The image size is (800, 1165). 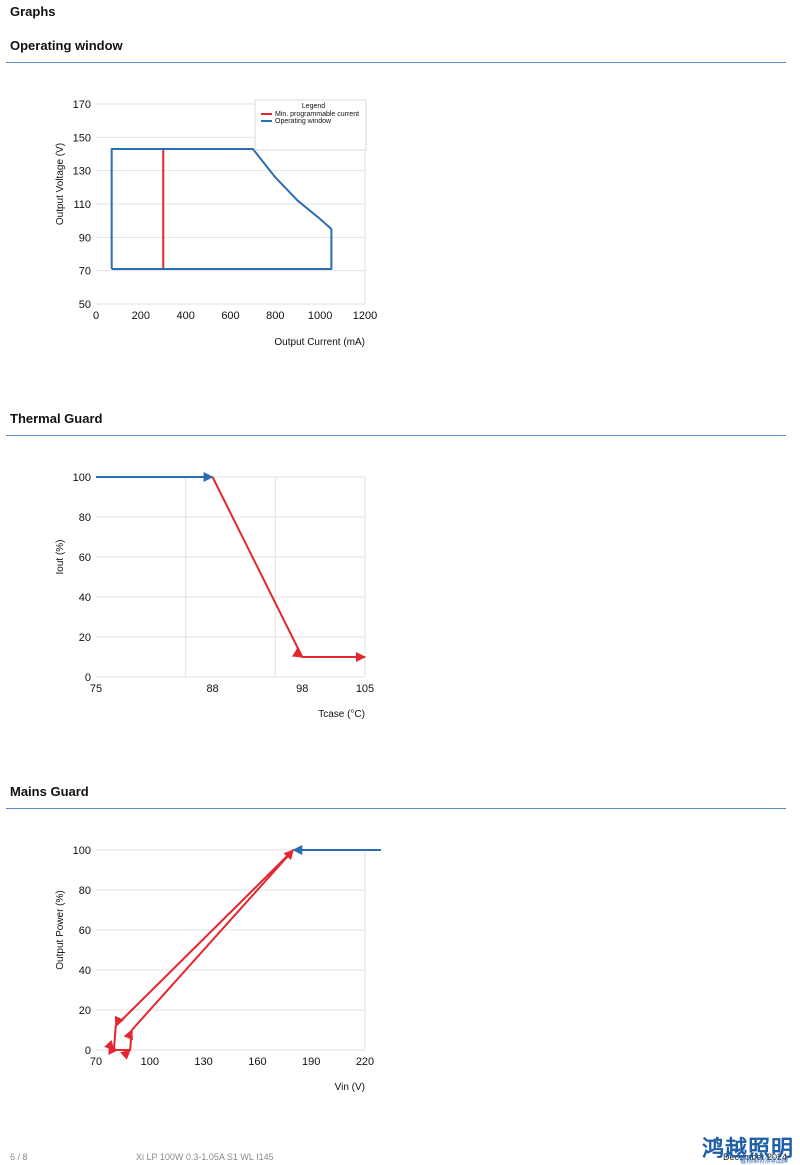 What do you see at coordinates (96, 1062) in the screenshot?
I see `x-tick-label: 70` at bounding box center [96, 1062].